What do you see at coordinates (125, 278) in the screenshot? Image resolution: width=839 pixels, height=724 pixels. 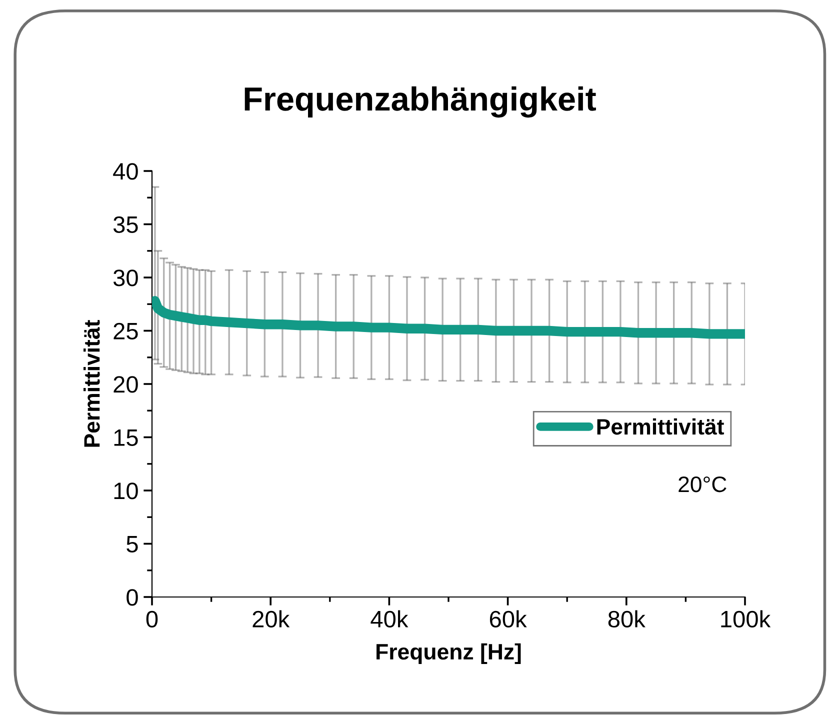 I see `y-tick-label: 30` at bounding box center [125, 278].